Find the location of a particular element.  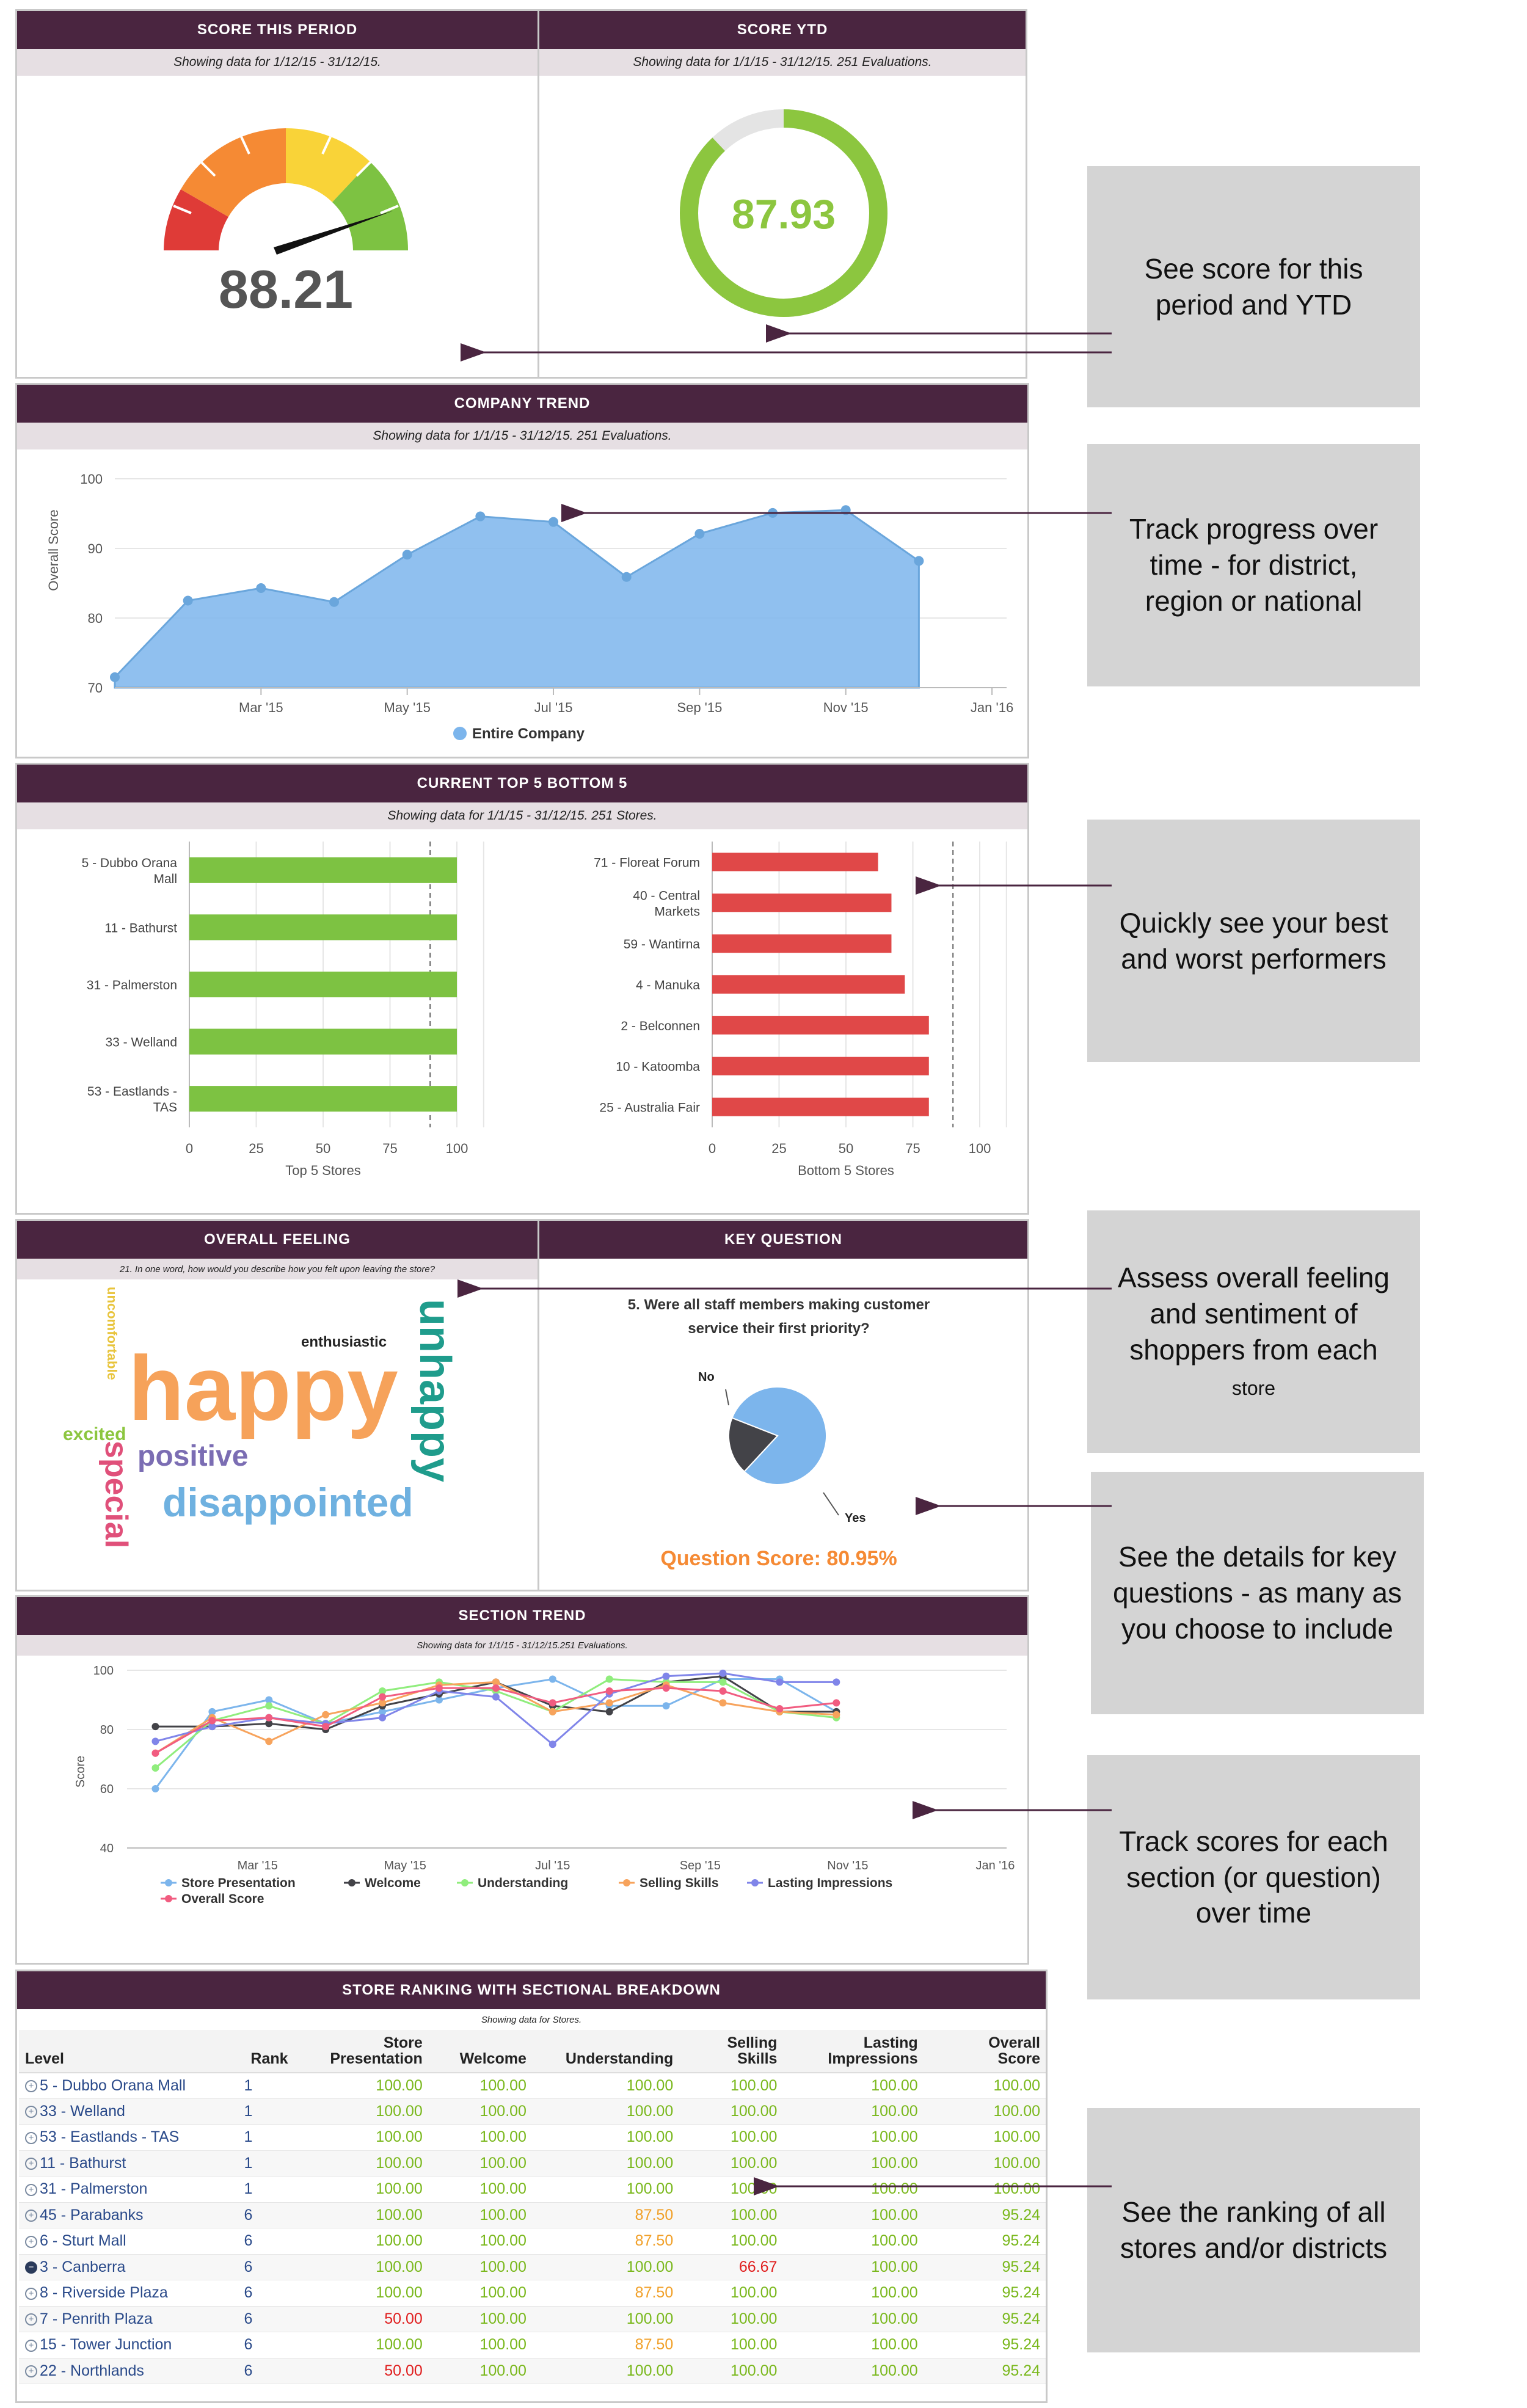

col-store-presentation: Store Presentation is located at coordinates (376, 2051).